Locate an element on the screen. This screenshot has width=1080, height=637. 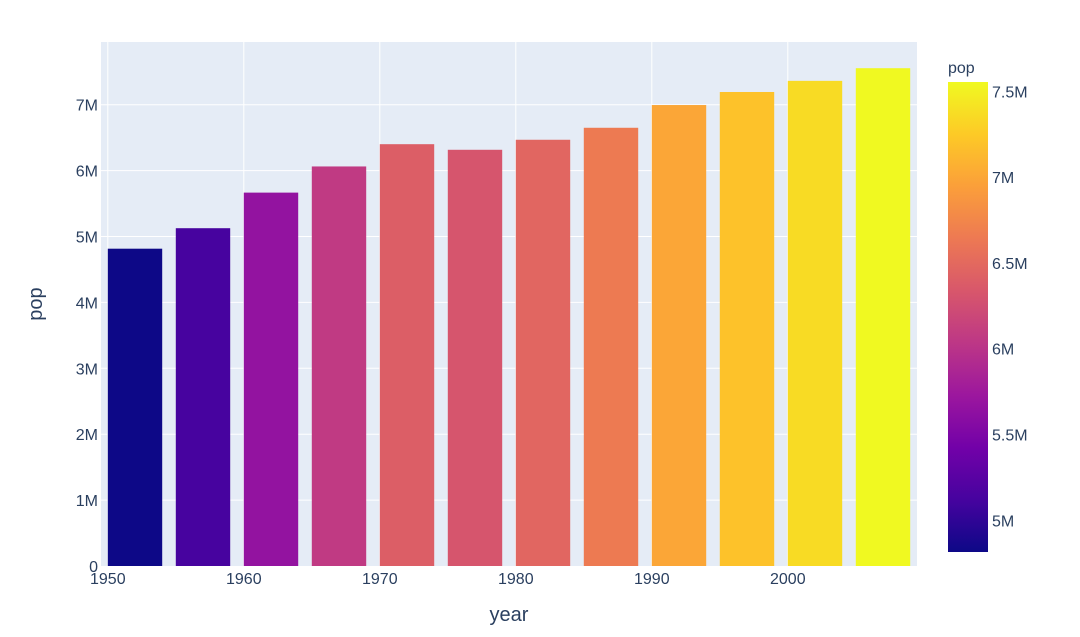
y-tick-label: 0 is located at coordinates (93, 567).